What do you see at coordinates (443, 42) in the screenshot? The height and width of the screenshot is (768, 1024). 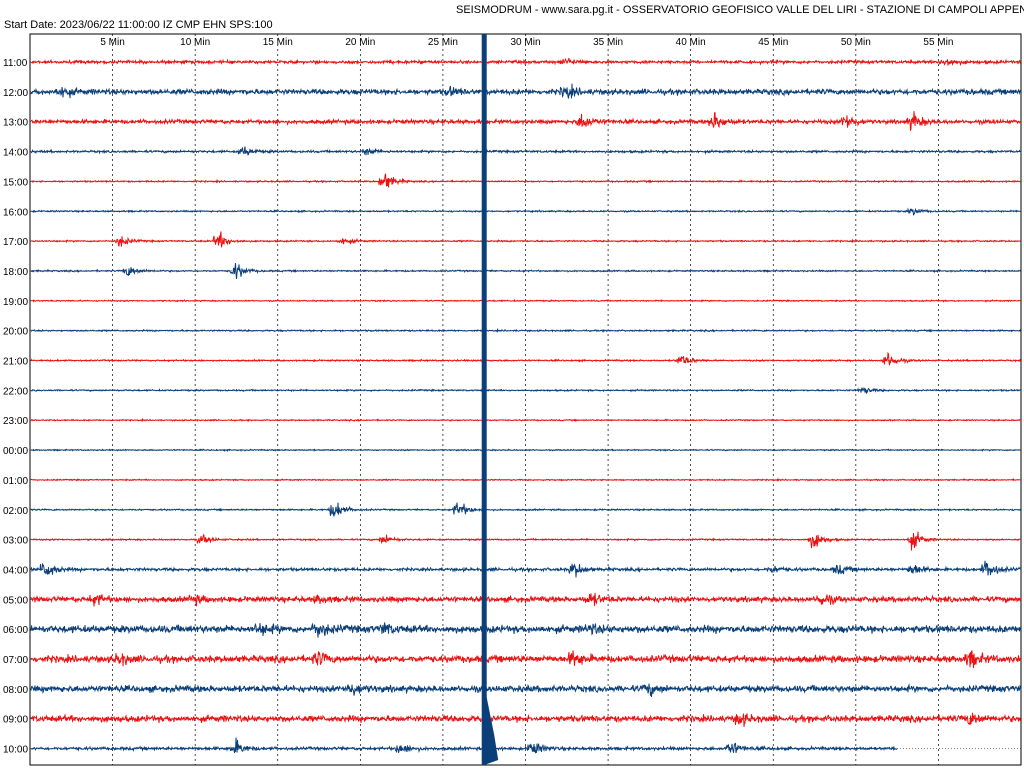 I see `minute-tick-label: 25 Min` at bounding box center [443, 42].